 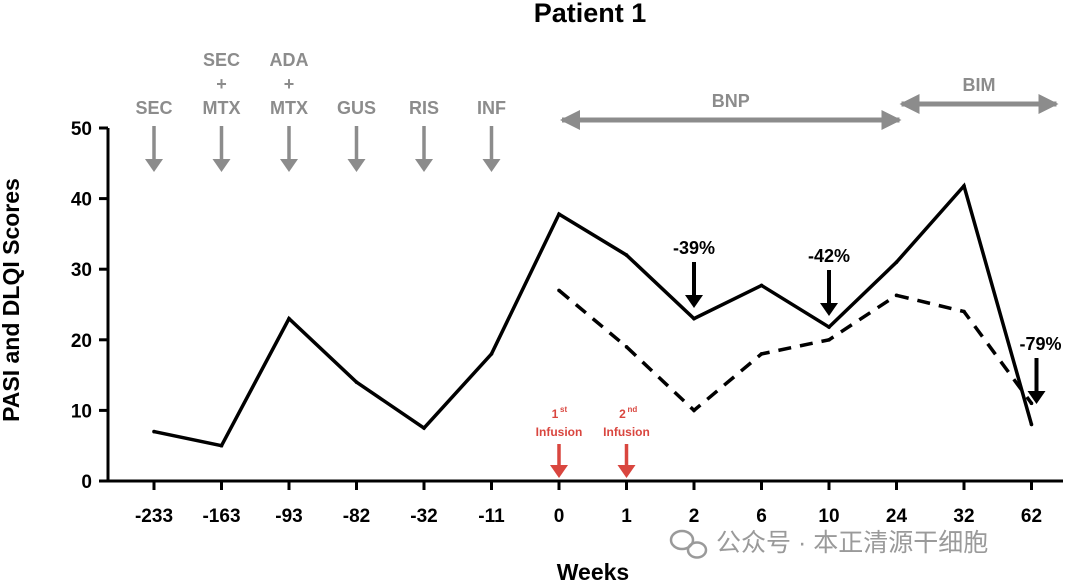 I want to click on reduction-label: -42%, so click(x=829, y=256).